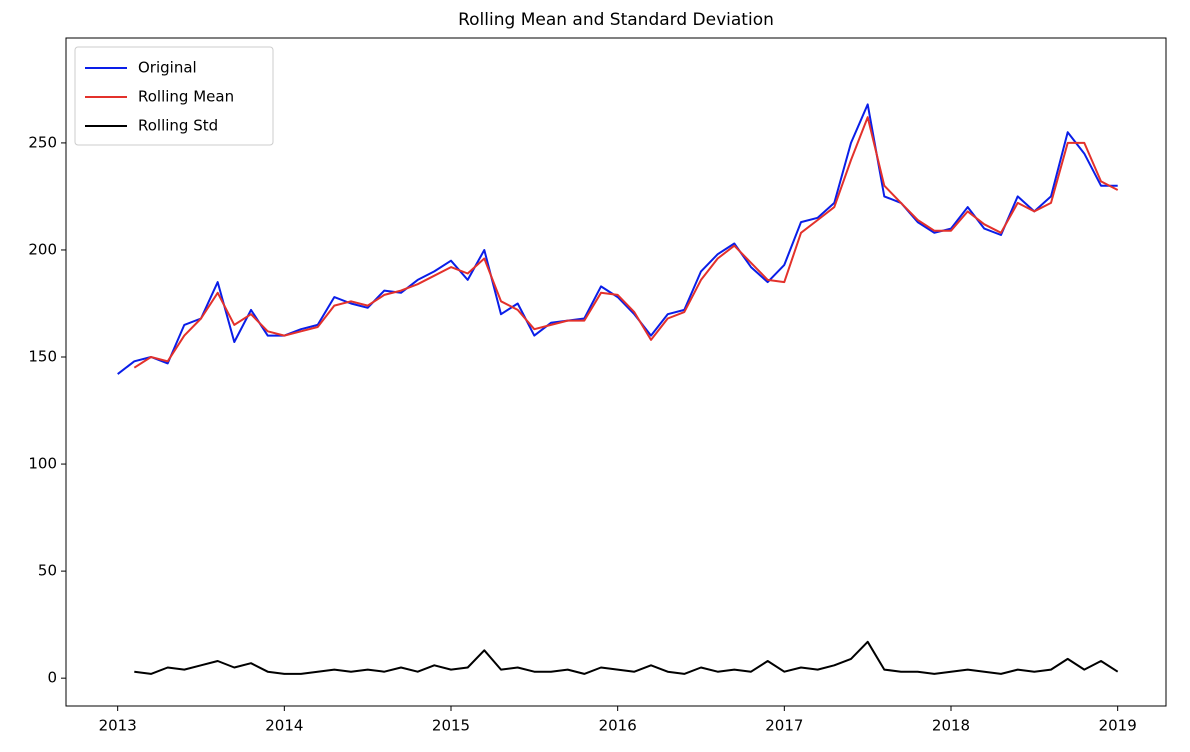  Describe the element at coordinates (951, 726) in the screenshot. I see `x-tick-label: 2018` at that location.